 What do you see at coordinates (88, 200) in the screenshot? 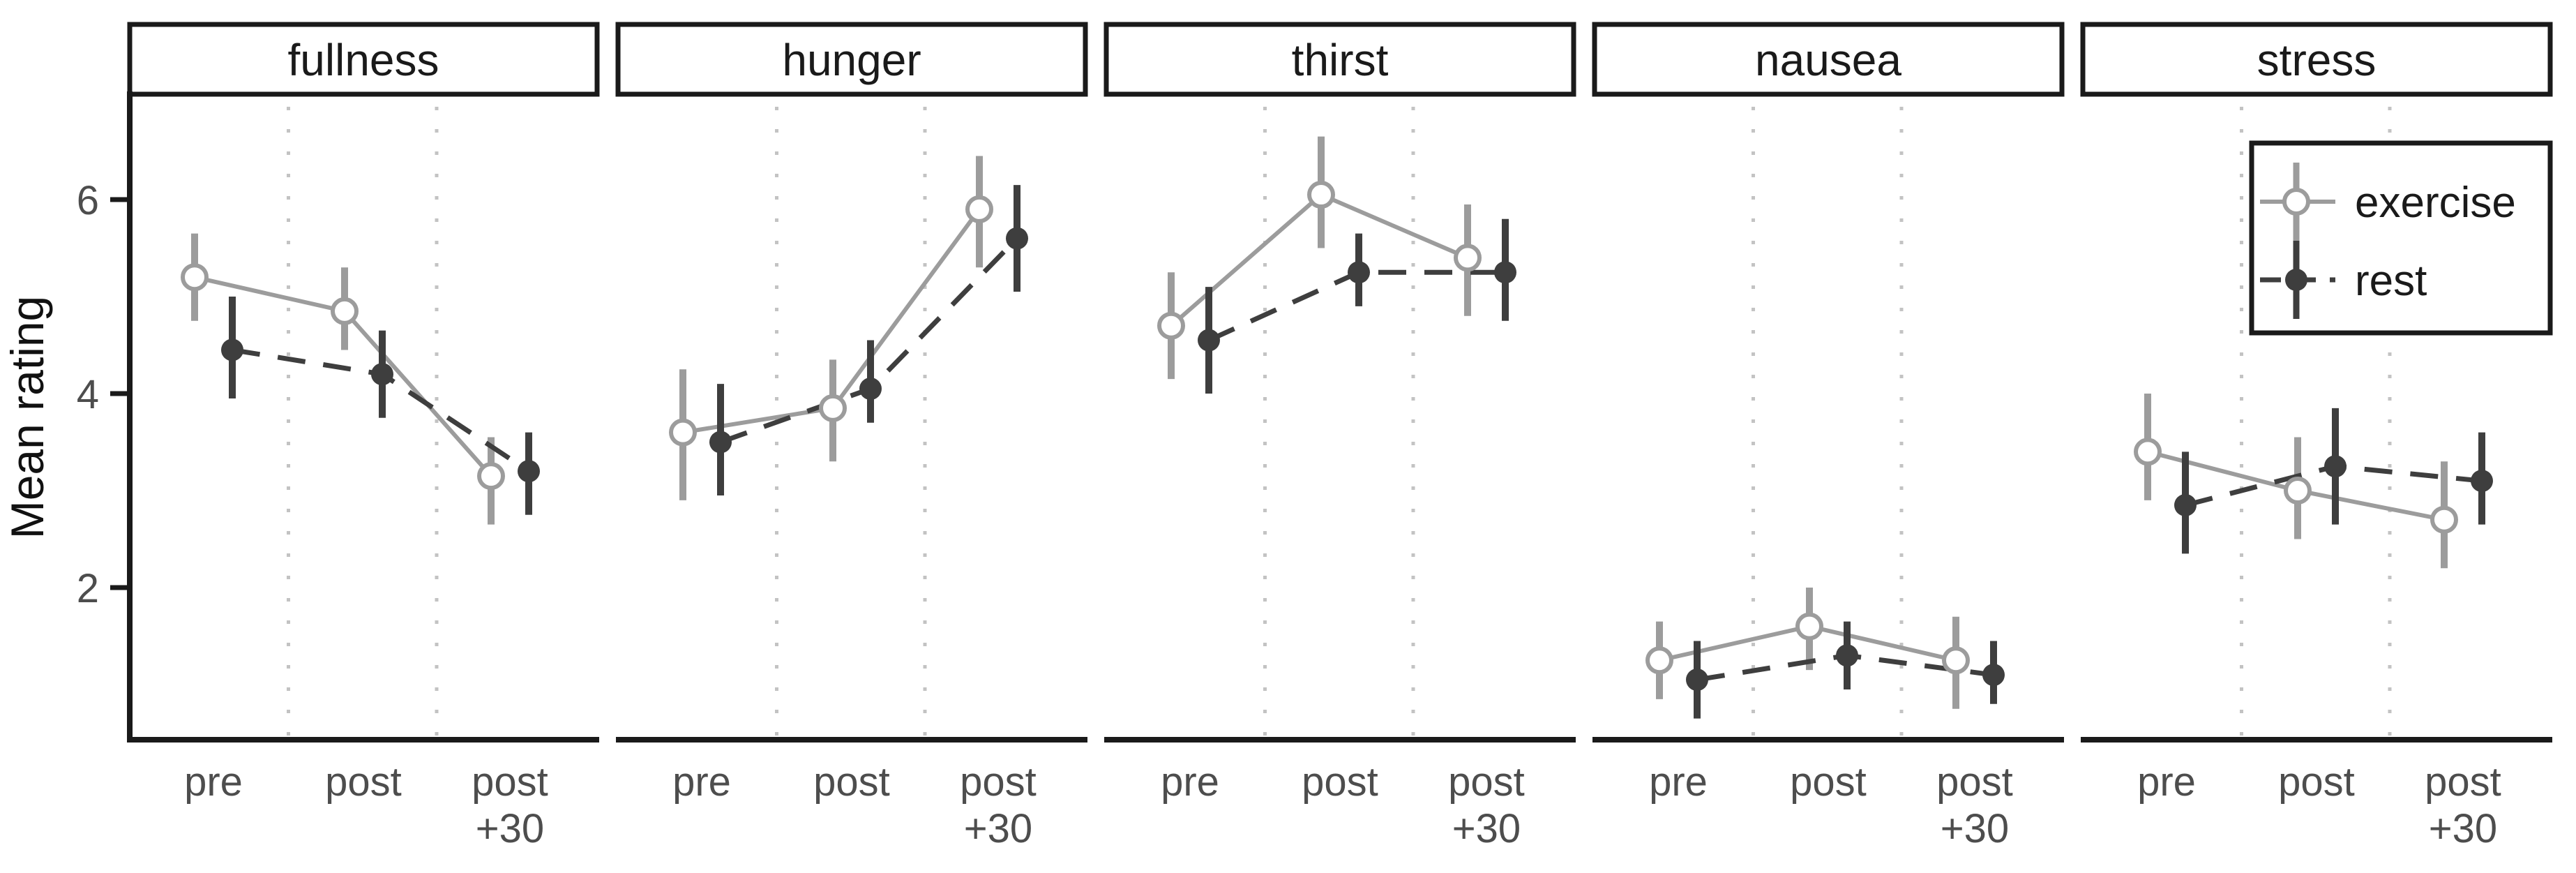
I see `y-tick-label-6: 6` at bounding box center [88, 200].